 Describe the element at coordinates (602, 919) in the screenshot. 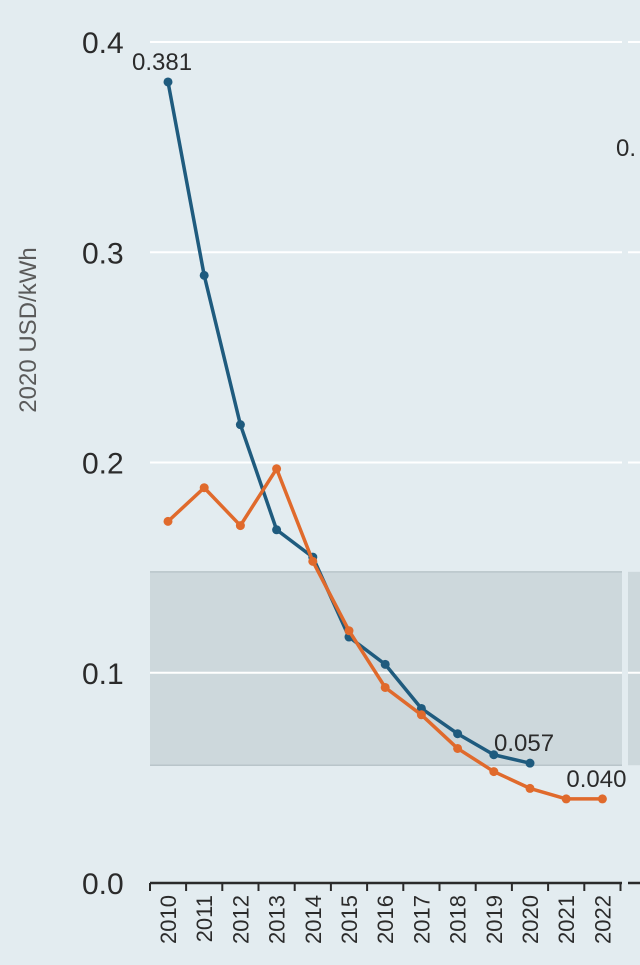

I see `x-tick-label: 2022` at that location.